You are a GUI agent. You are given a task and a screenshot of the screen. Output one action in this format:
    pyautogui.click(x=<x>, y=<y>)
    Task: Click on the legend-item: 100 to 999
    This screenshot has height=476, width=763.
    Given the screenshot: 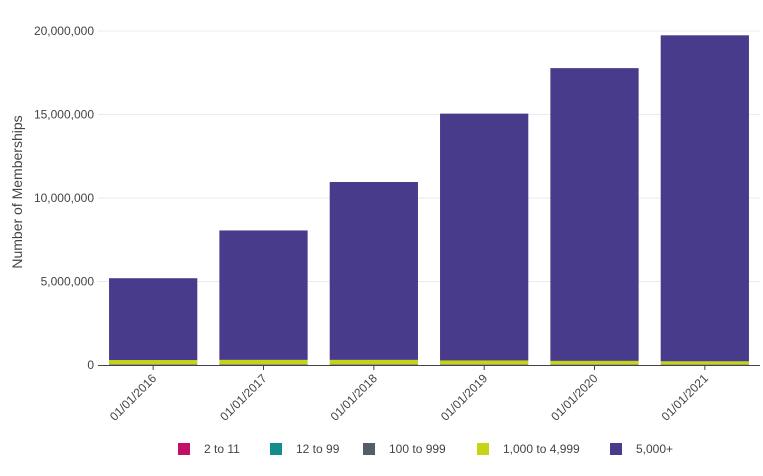 What is the action you would take?
    pyautogui.click(x=404, y=449)
    